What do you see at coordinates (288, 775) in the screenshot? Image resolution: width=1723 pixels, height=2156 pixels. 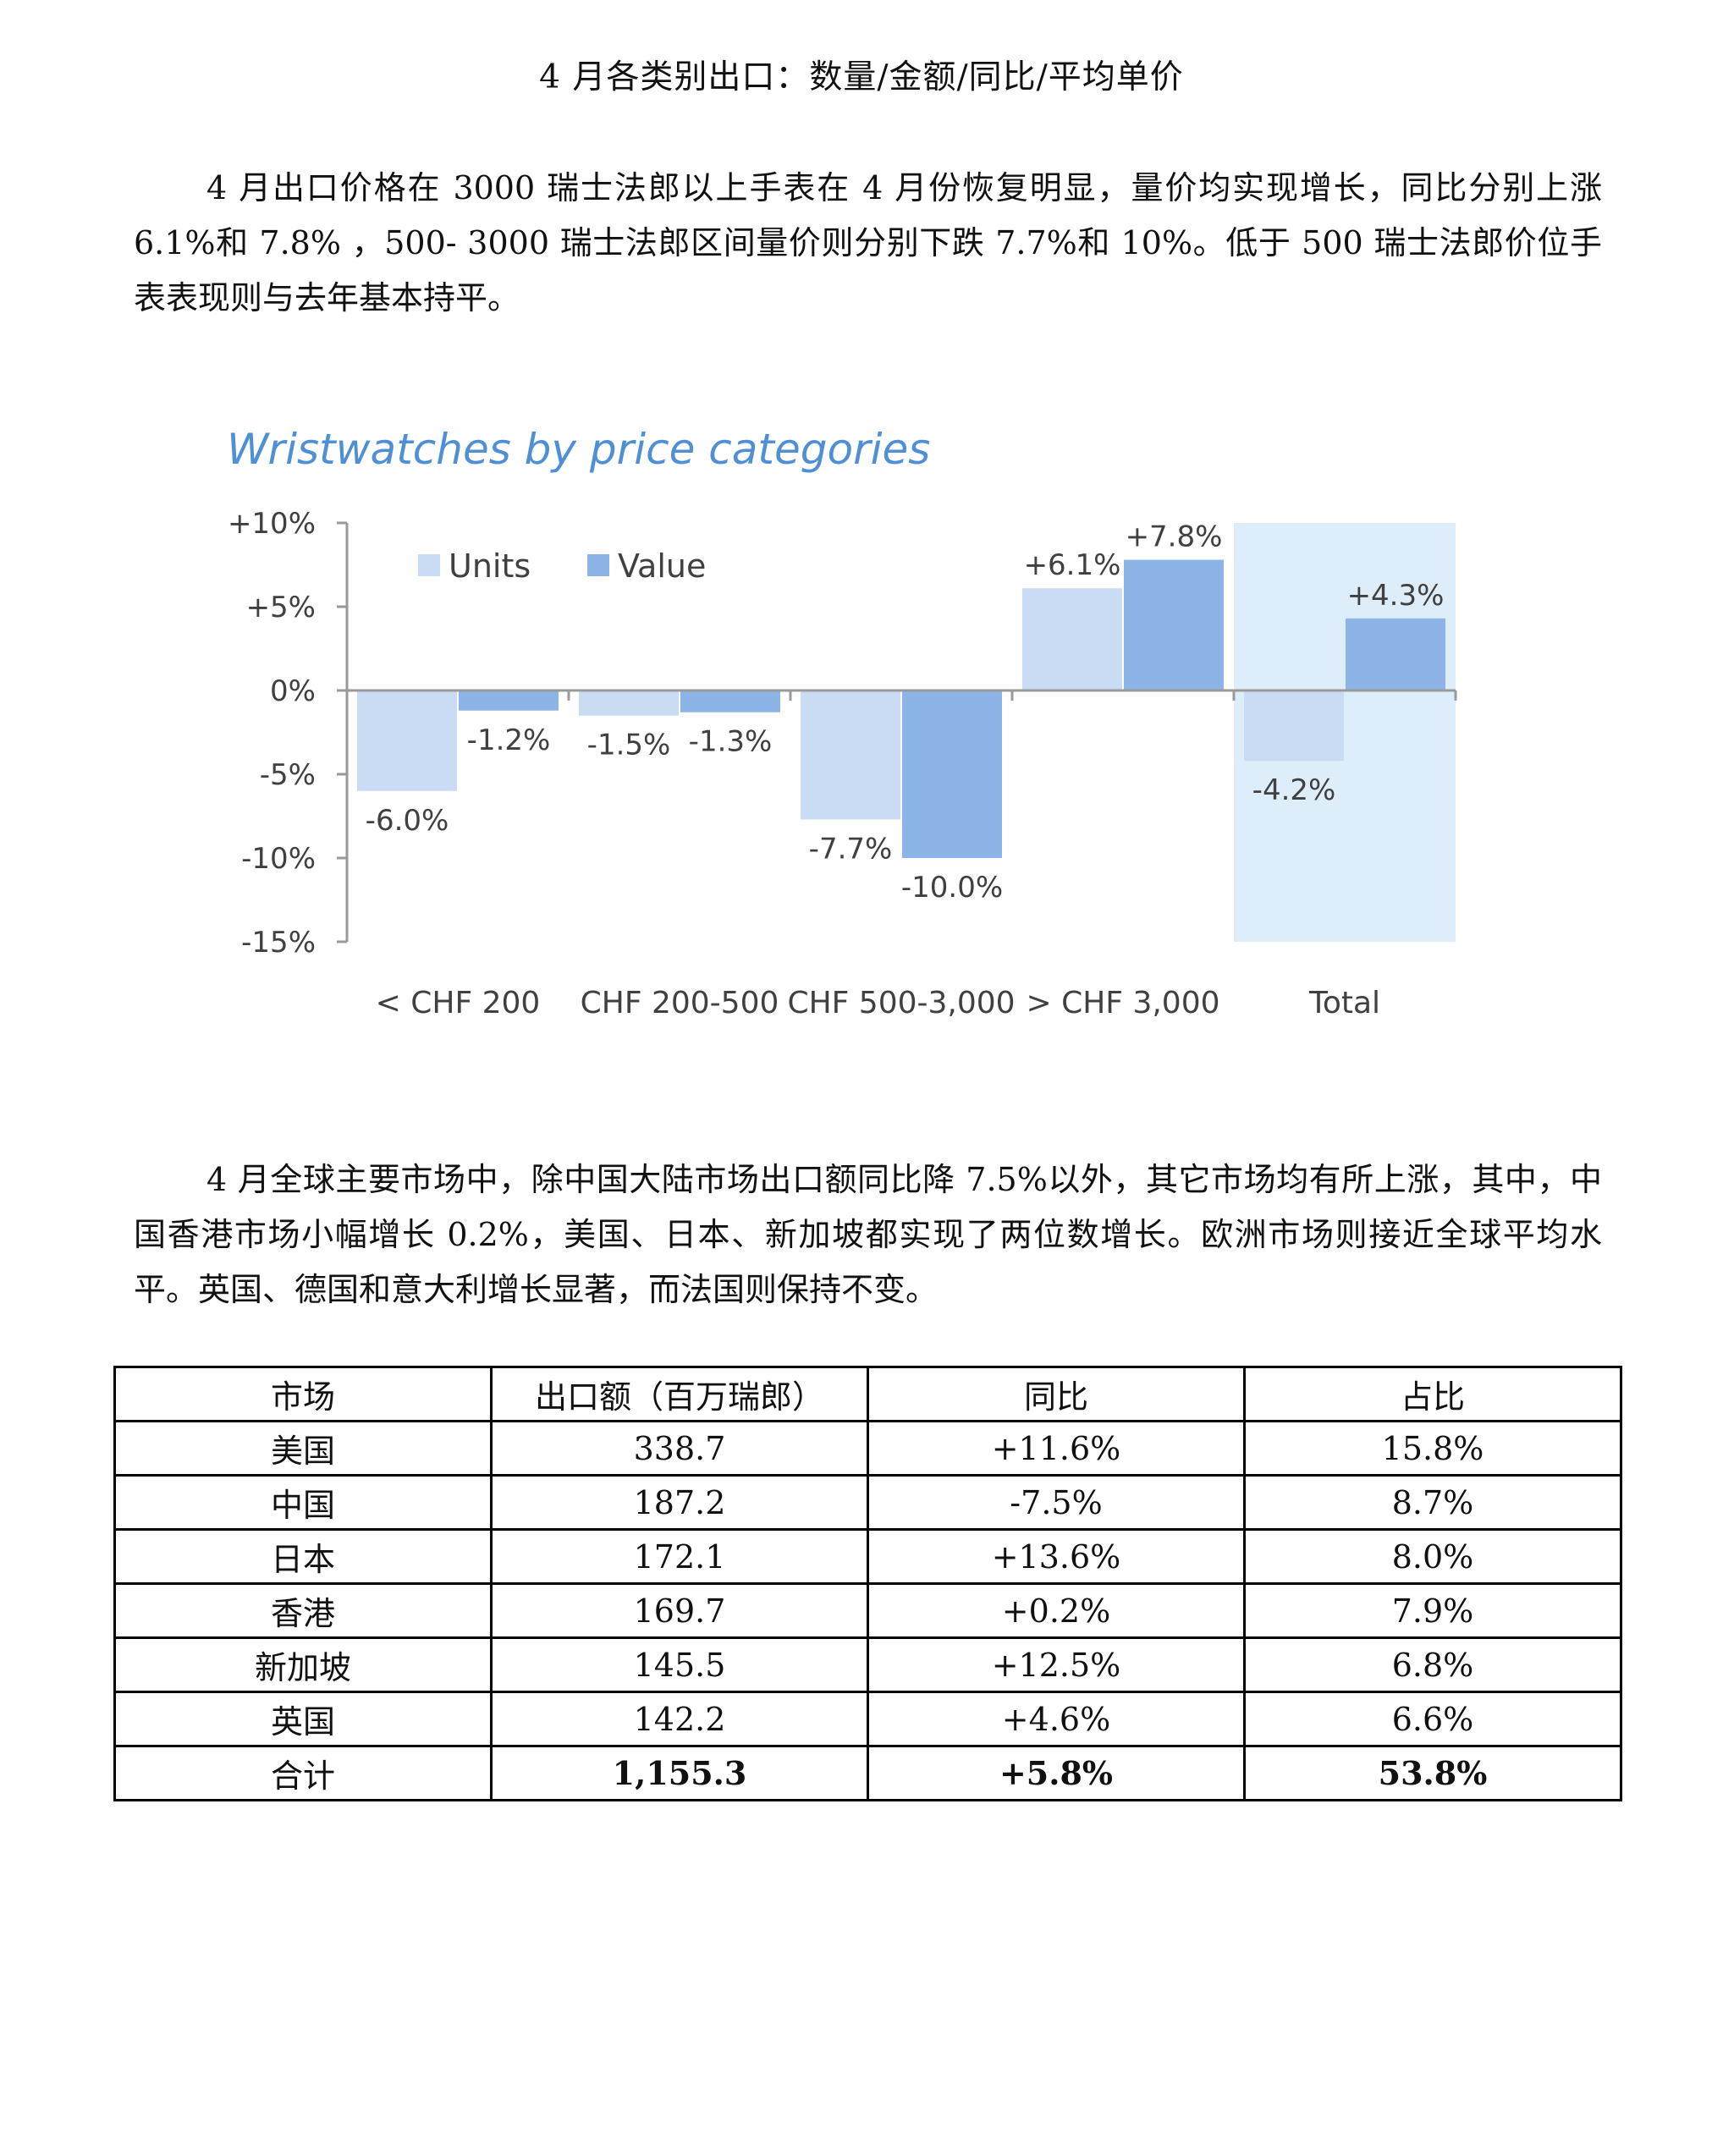 I see `y-tick-label: -5%` at bounding box center [288, 775].